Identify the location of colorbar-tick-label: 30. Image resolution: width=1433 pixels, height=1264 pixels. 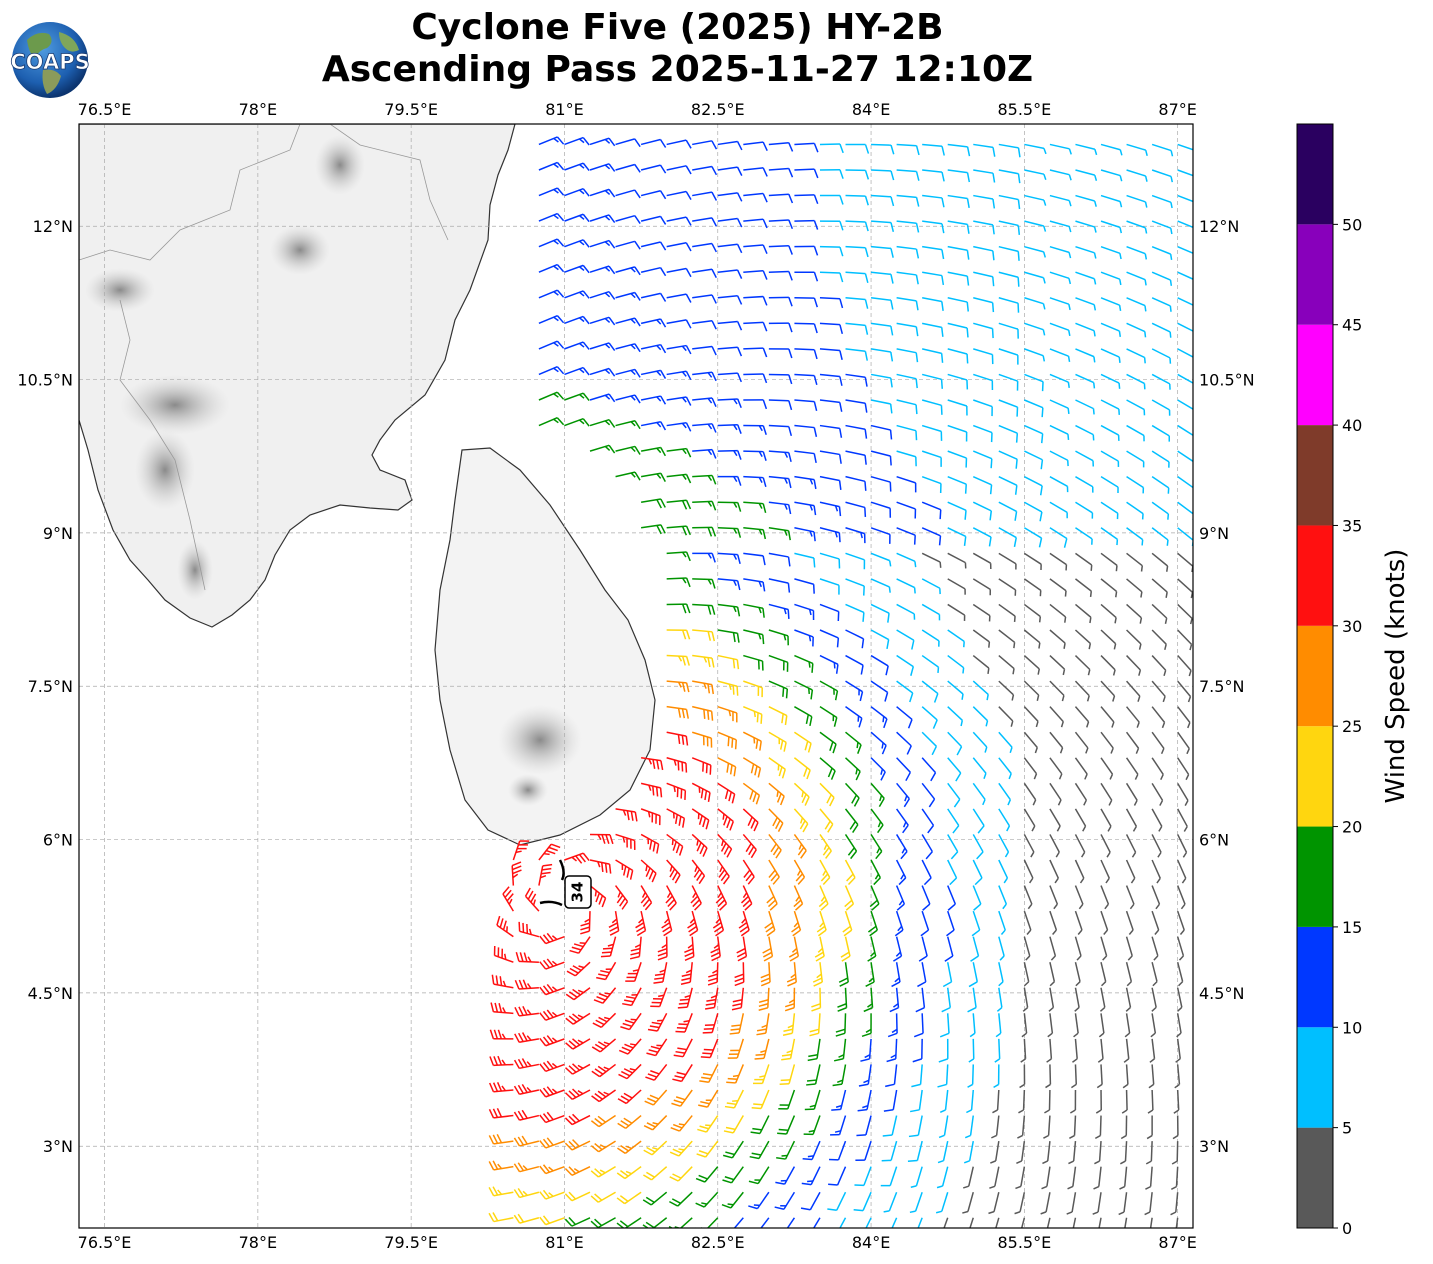
(1352, 626).